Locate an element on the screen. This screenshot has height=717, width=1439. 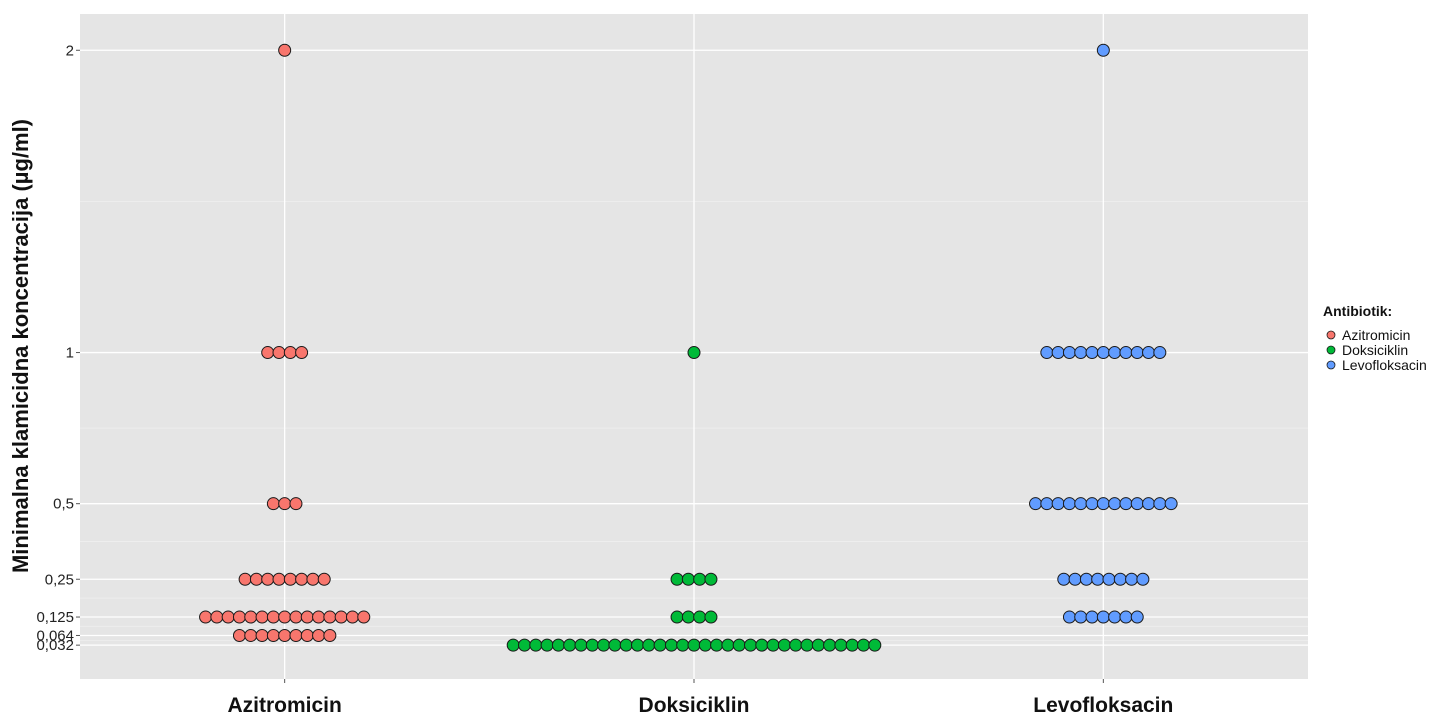
x-category-label: Levofloksacin is located at coordinates (1103, 705).